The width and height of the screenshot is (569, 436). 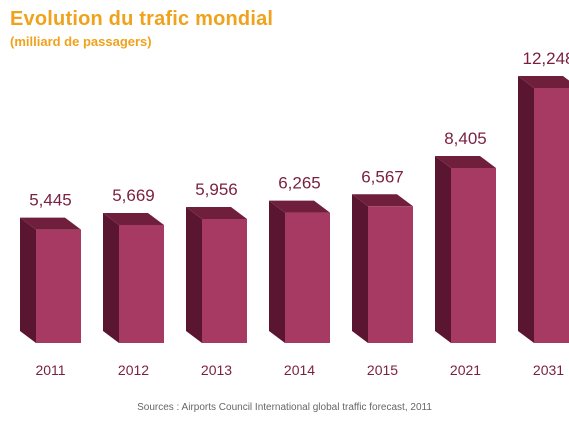 What do you see at coordinates (133, 370) in the screenshot?
I see `x-tick-label: 2012` at bounding box center [133, 370].